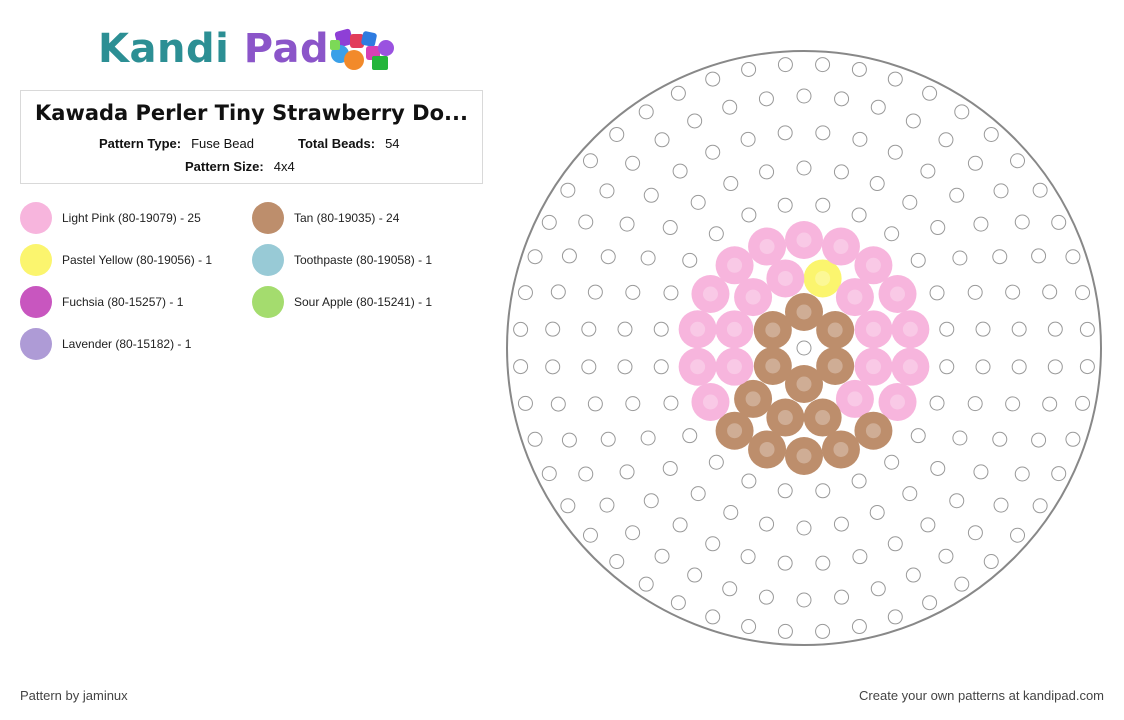  I want to click on legend-label: Light Pink (80-19079) - 25, so click(131, 218).